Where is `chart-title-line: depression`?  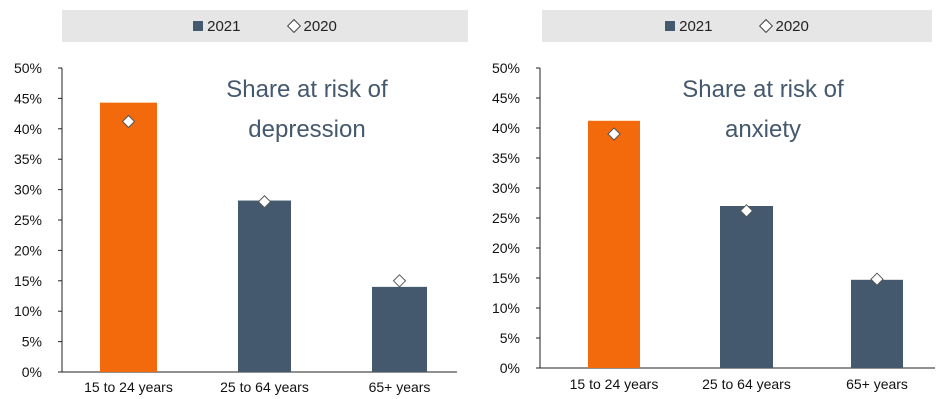 chart-title-line: depression is located at coordinates (306, 129).